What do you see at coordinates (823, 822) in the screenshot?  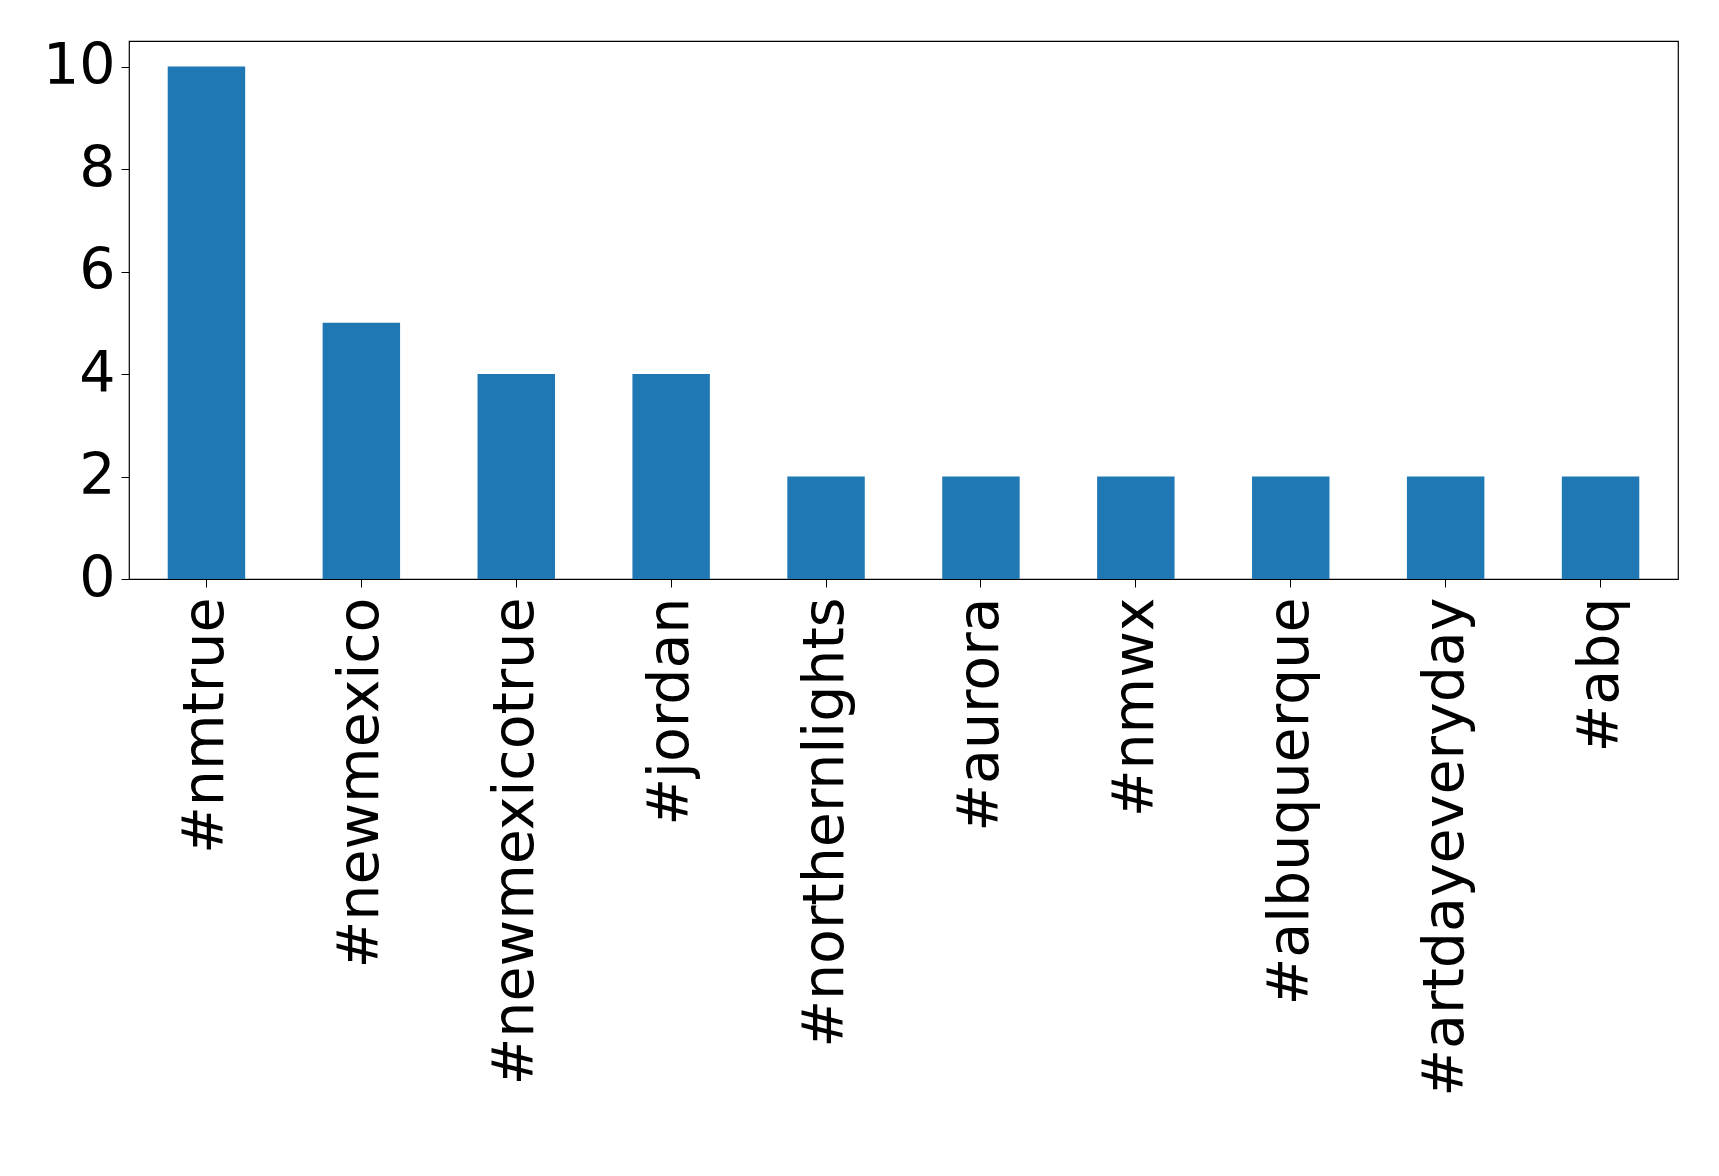 I see `x-tick-label: #northernlights` at bounding box center [823, 822].